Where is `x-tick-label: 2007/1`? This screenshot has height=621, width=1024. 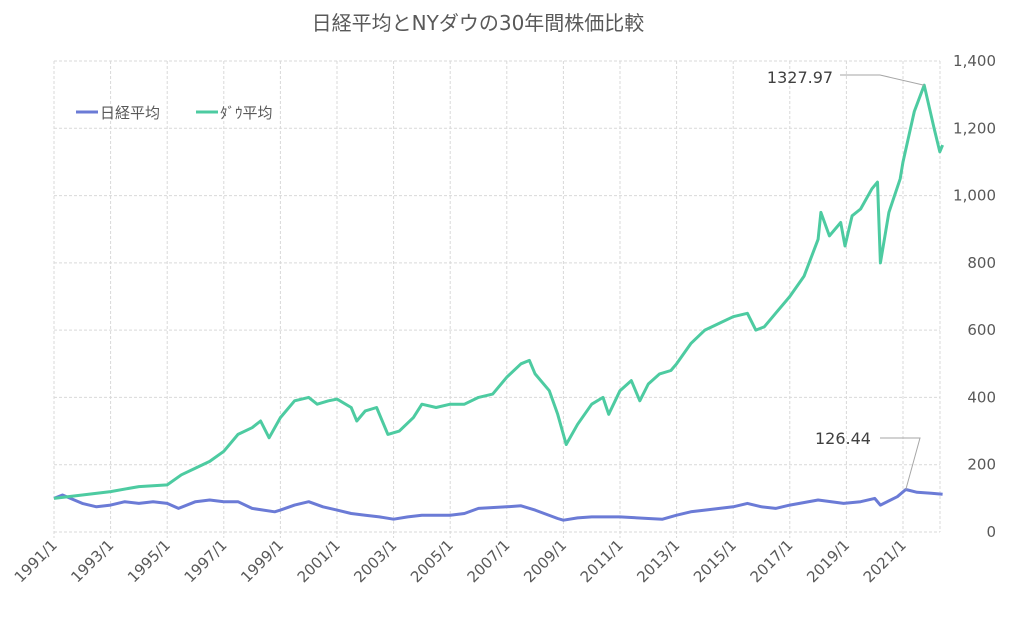
x-tick-label: 2007/1 is located at coordinates (489, 561).